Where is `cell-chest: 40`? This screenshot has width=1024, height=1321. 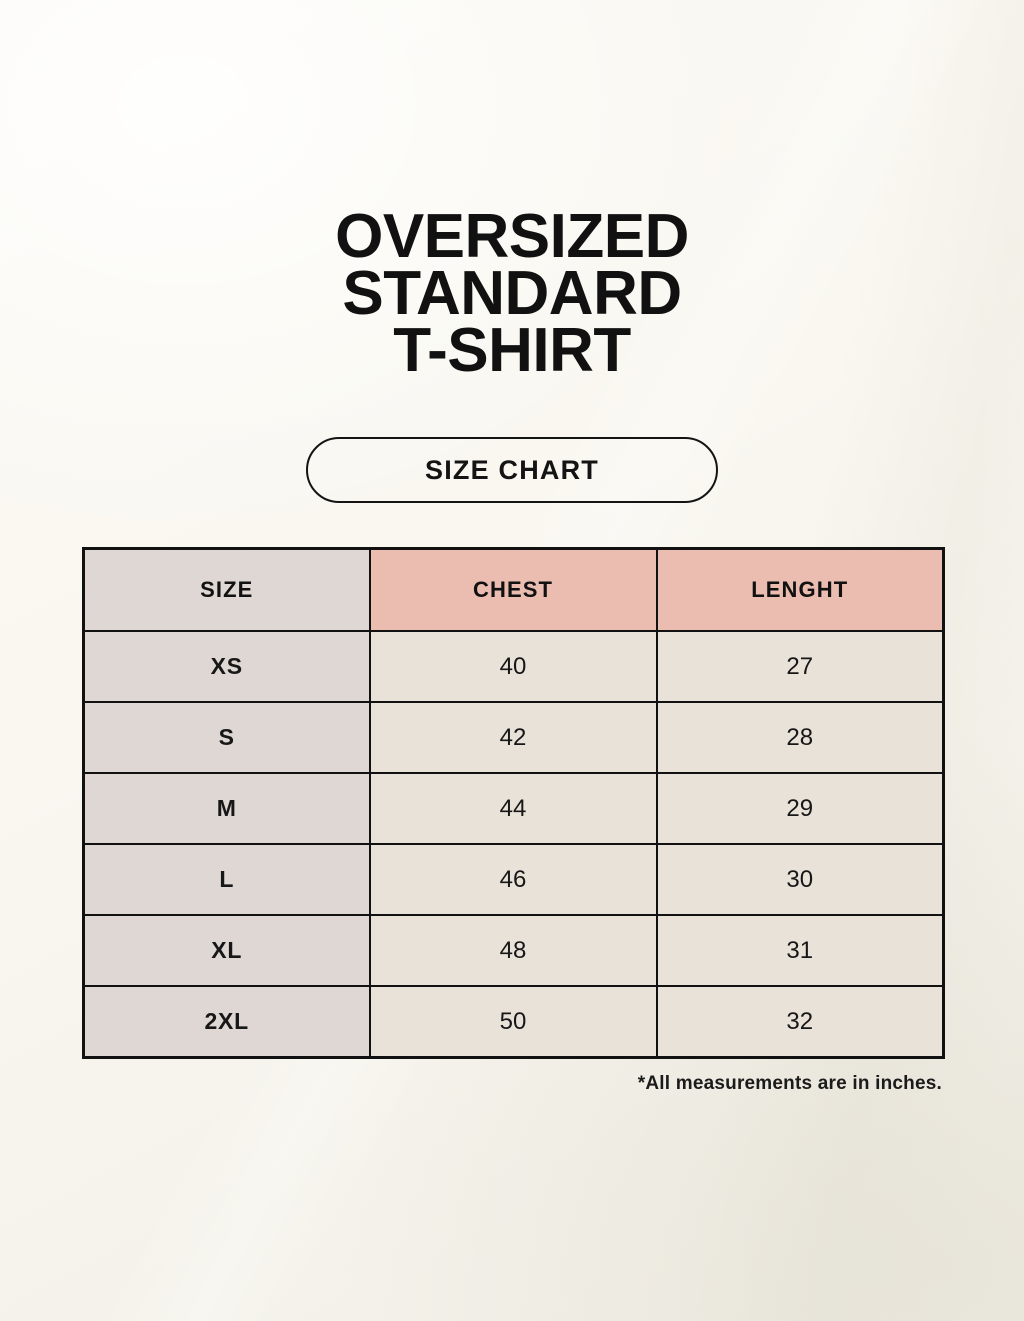
cell-chest: 40 is located at coordinates (513, 666).